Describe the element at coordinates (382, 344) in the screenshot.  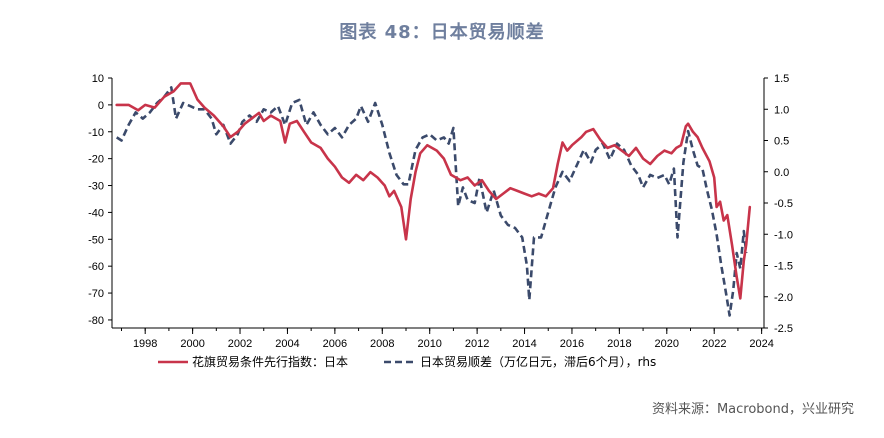
I see `x-tick-label: 2008` at that location.